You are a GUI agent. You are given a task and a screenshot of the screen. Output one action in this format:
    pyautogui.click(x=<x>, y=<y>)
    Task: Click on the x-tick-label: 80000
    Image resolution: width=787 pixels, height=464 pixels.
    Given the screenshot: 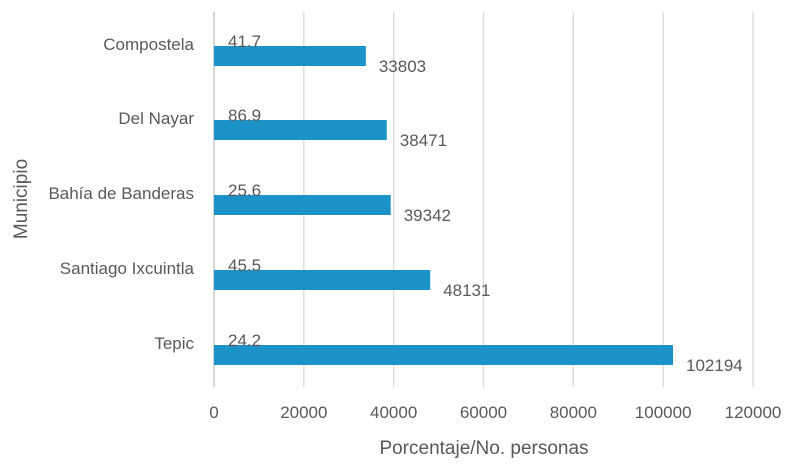 What is the action you would take?
    pyautogui.click(x=573, y=412)
    